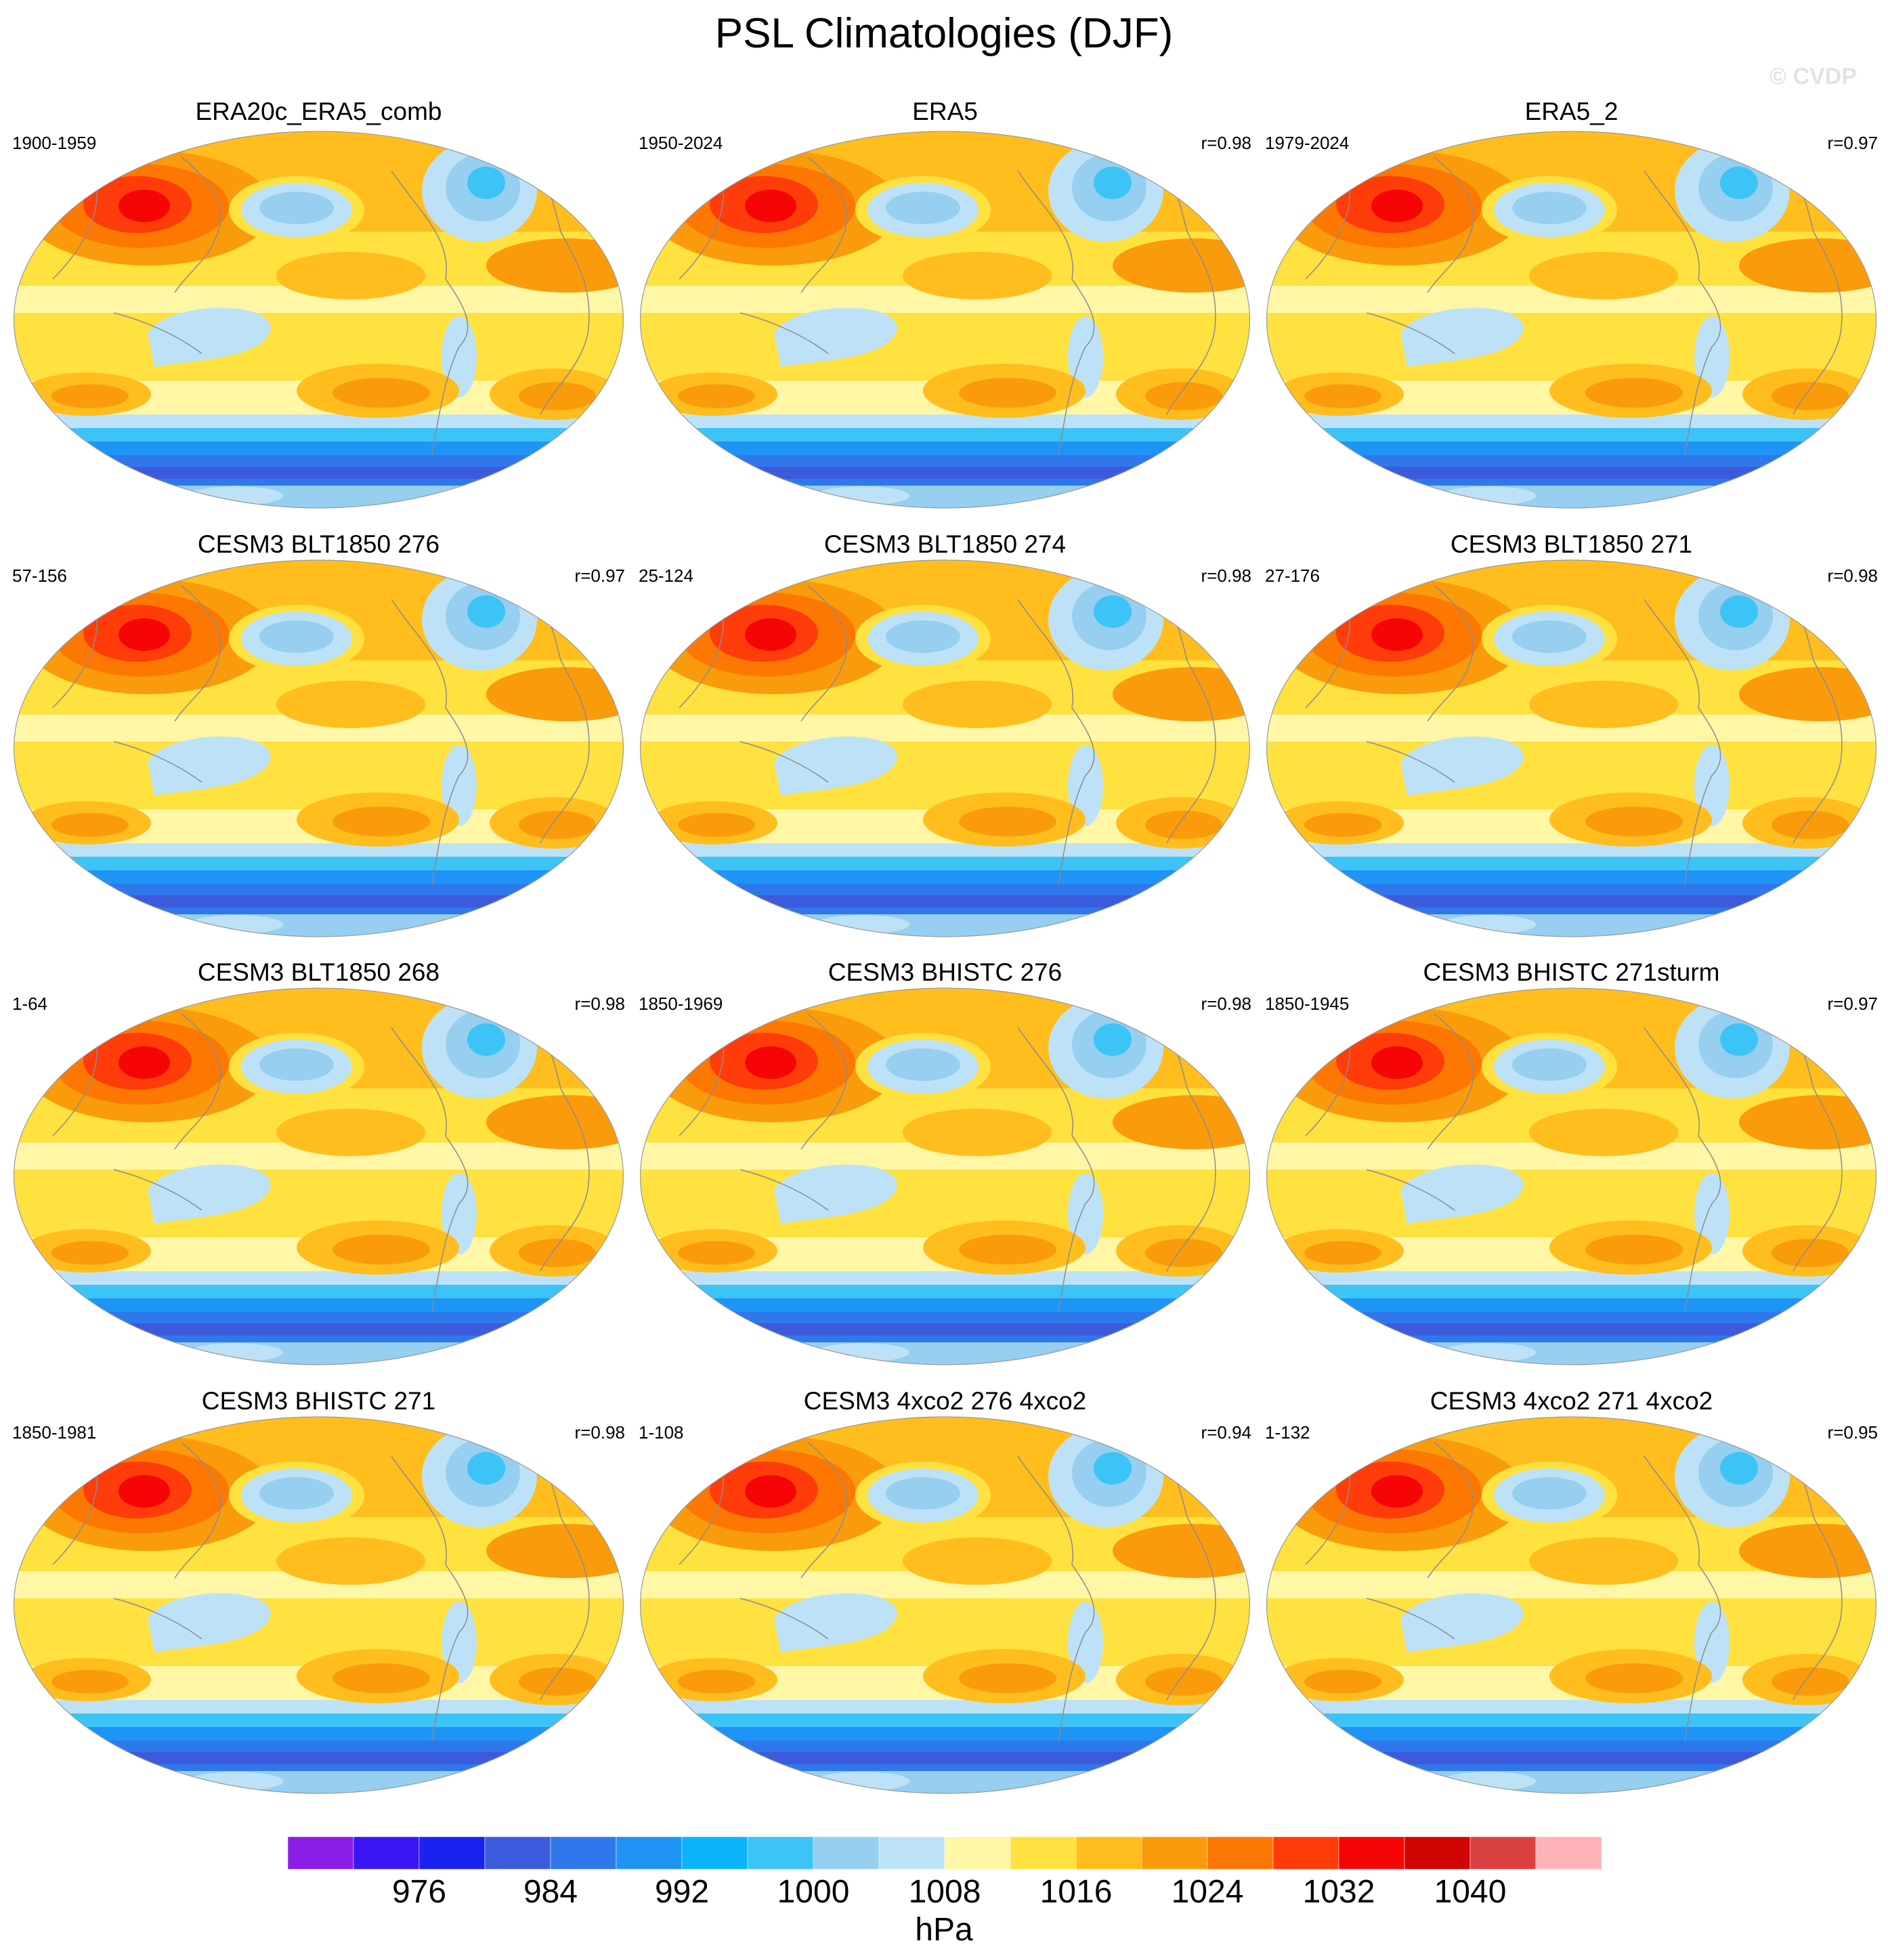 The image size is (1888, 1960). Describe the element at coordinates (54, 143) in the screenshot. I see `panel-period: 1900-1959` at that location.